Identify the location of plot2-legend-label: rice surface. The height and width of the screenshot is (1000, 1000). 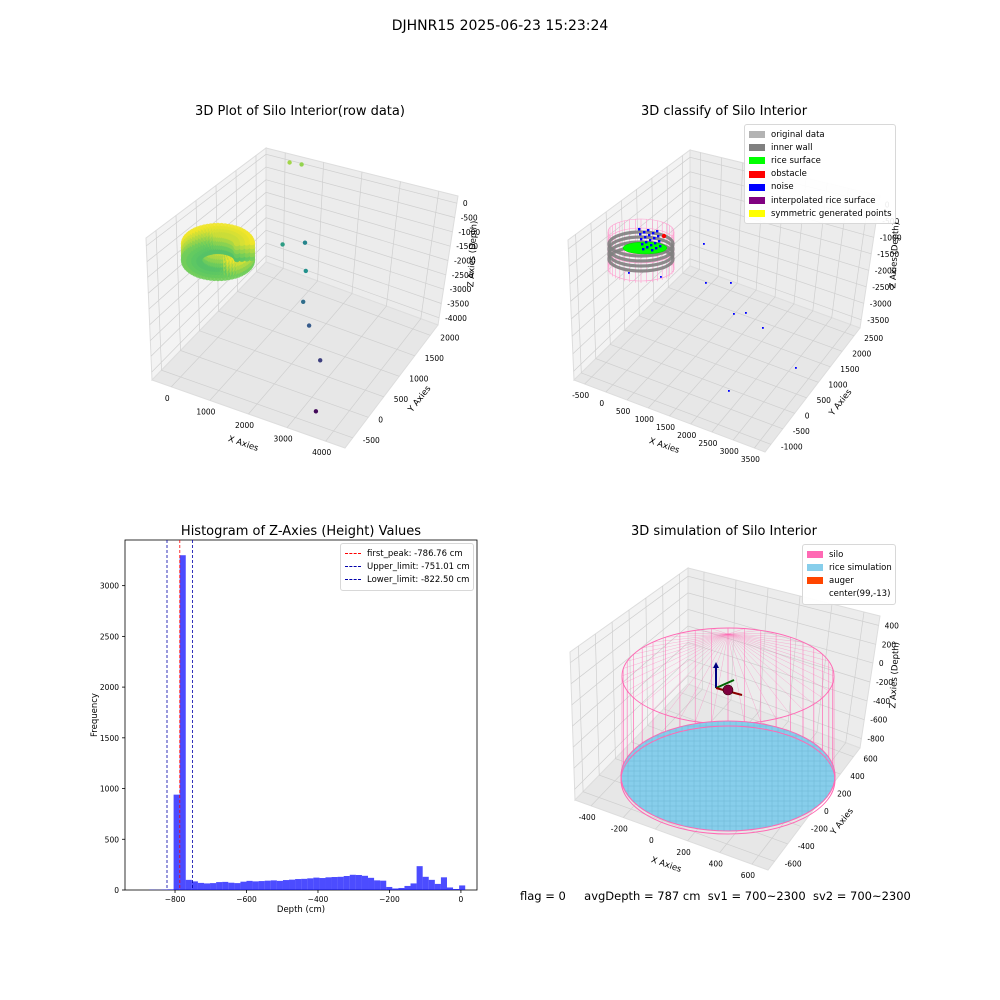
(796, 160).